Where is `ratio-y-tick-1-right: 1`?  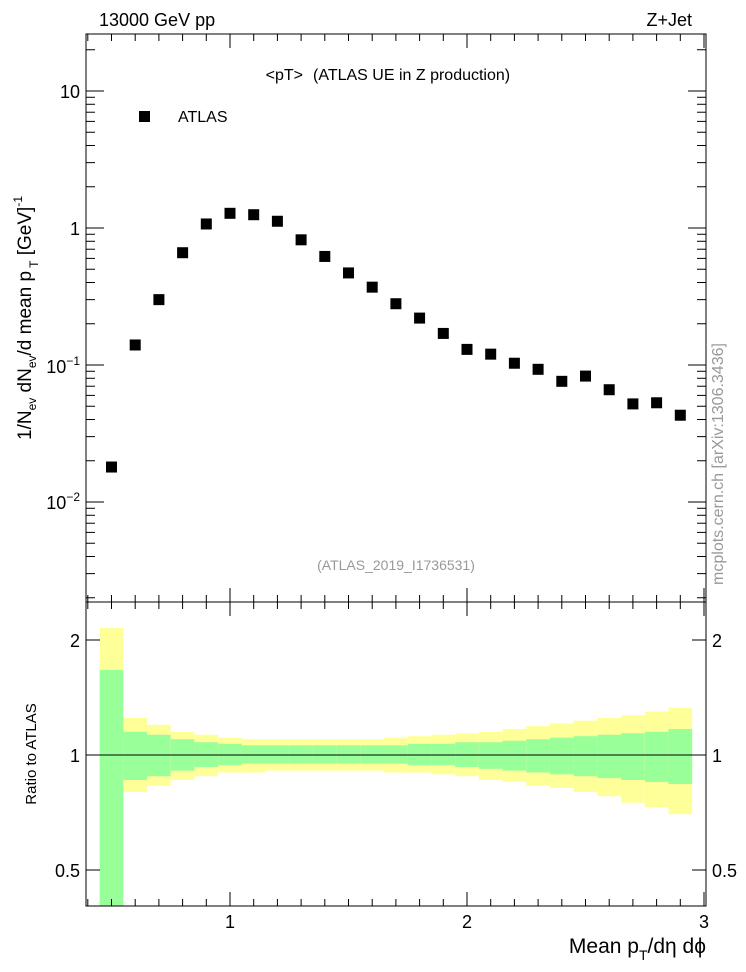
ratio-y-tick-1-right: 1 is located at coordinates (717, 756).